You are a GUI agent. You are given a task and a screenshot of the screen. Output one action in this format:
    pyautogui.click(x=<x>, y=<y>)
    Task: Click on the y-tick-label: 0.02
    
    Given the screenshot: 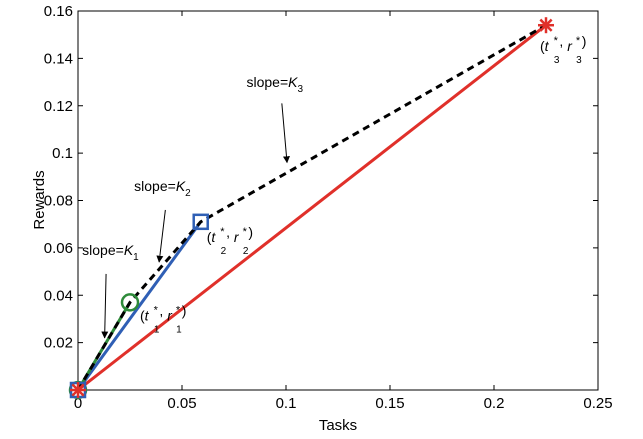 What is the action you would take?
    pyautogui.click(x=58, y=343)
    